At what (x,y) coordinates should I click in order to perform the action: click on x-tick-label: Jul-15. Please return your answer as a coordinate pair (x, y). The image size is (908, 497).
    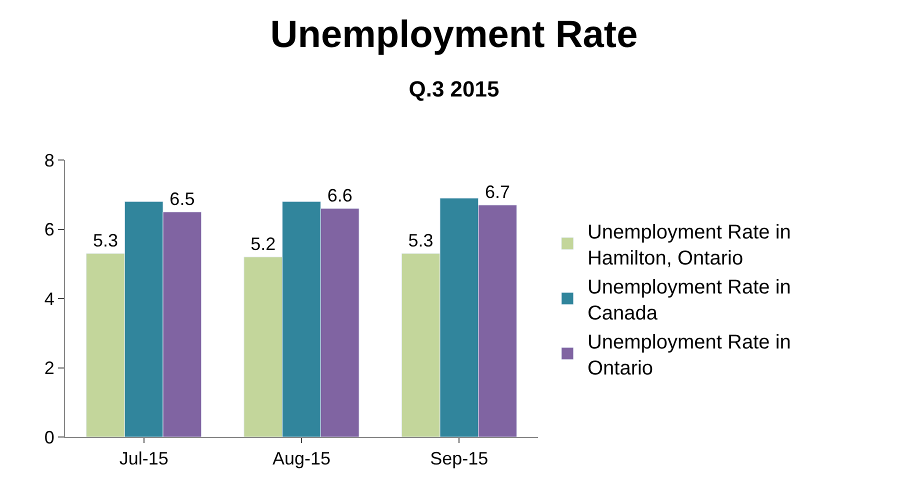
    Looking at the image, I should click on (143, 458).